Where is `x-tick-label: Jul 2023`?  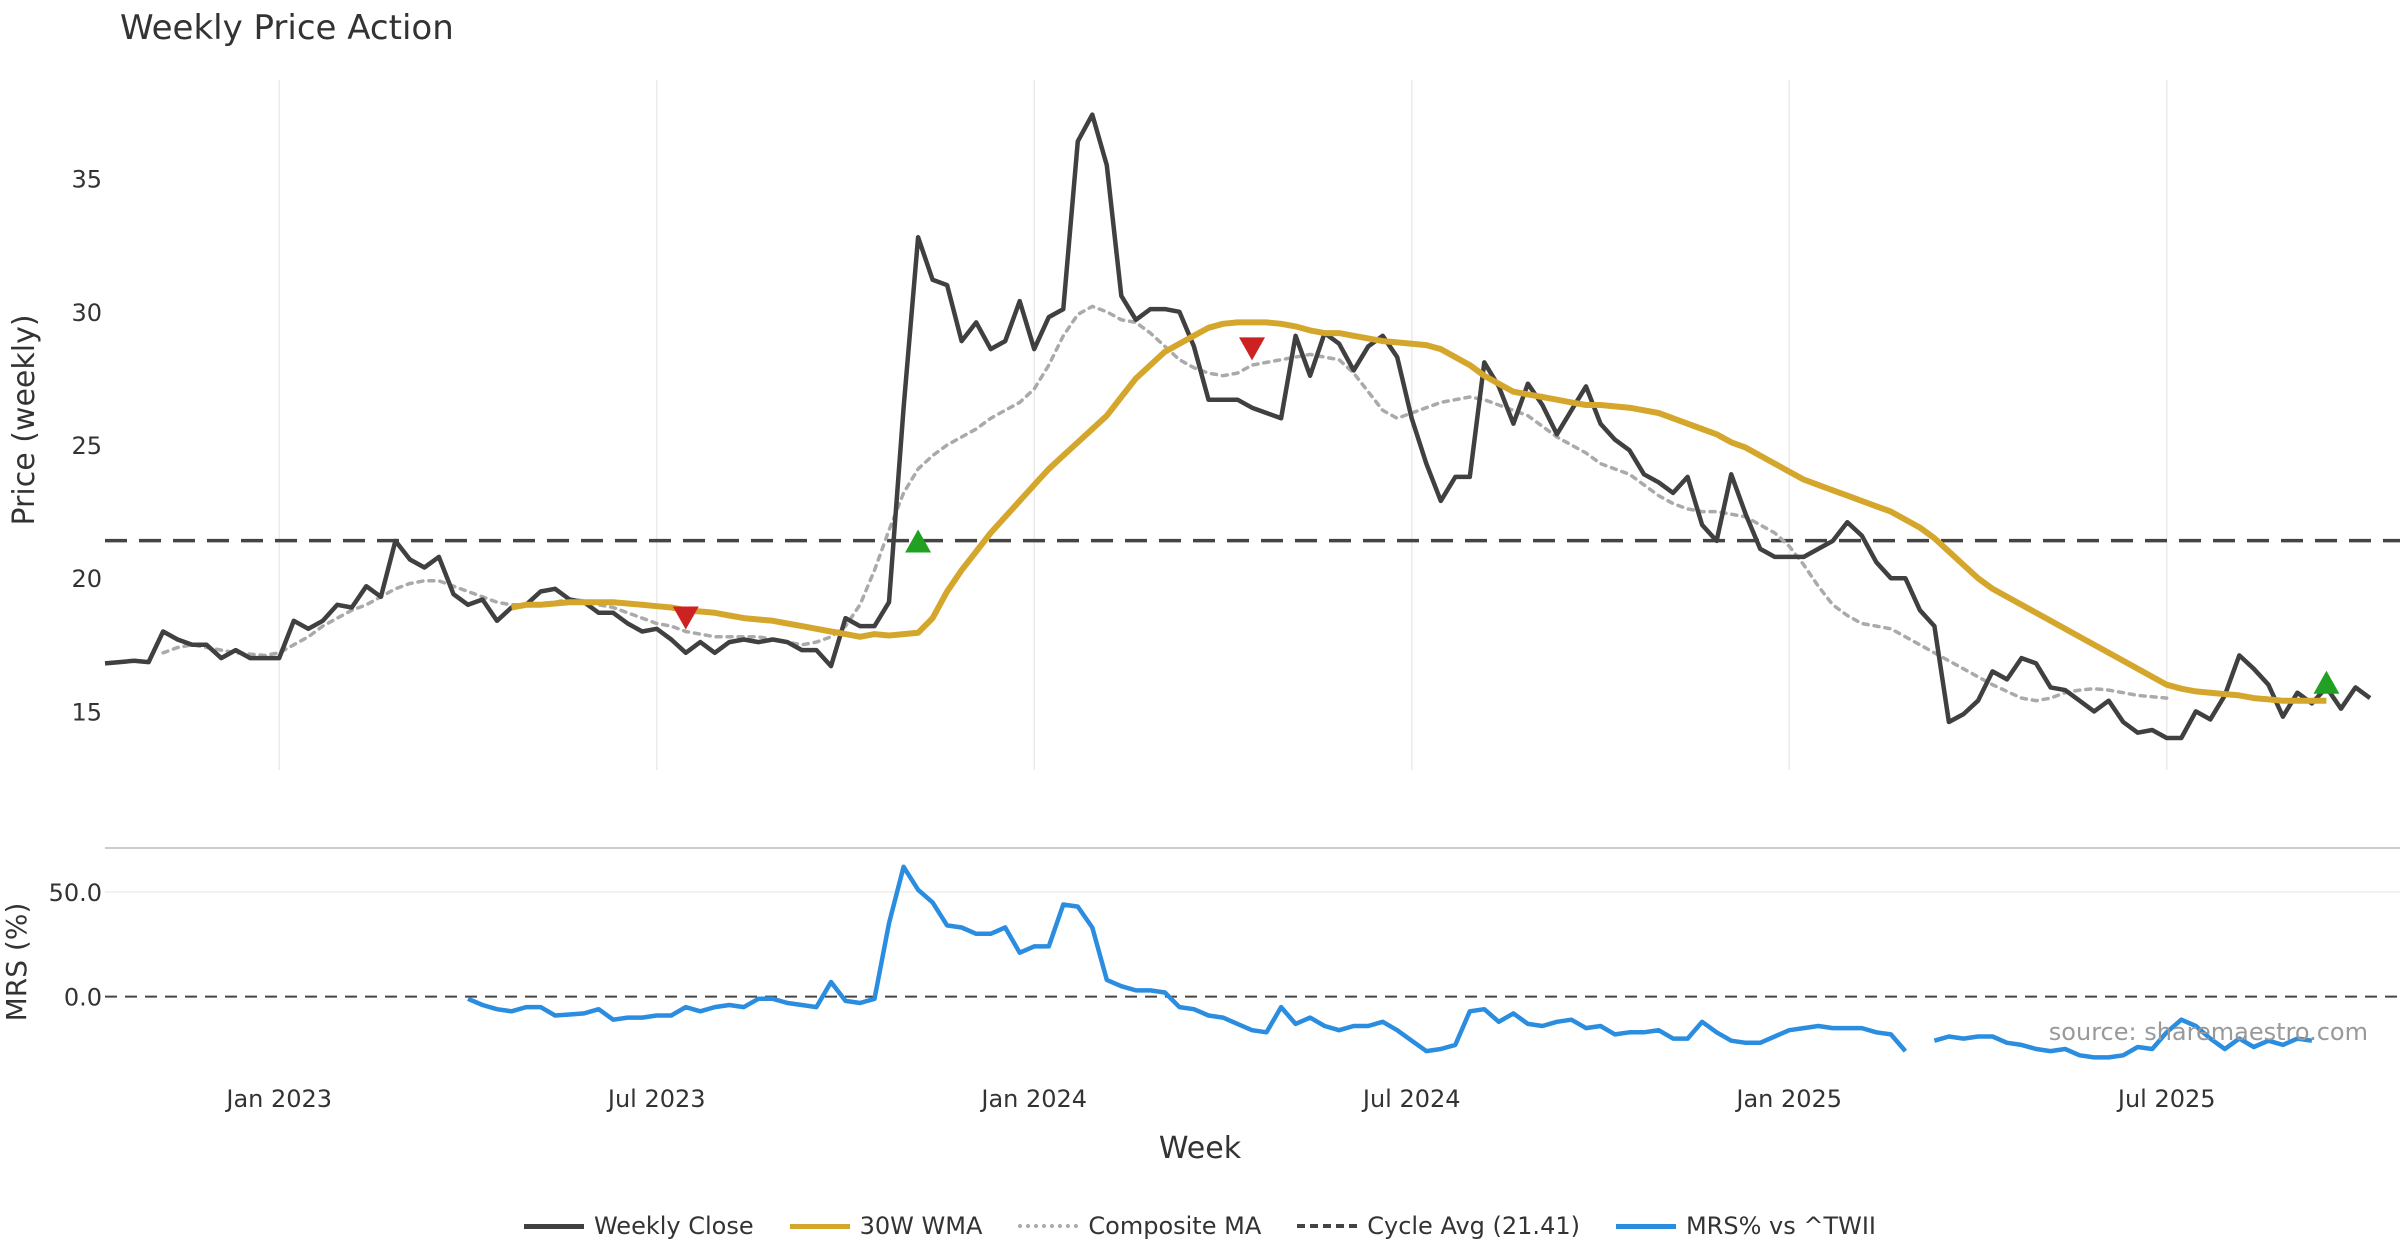
x-tick-label: Jul 2023 is located at coordinates (656, 1099).